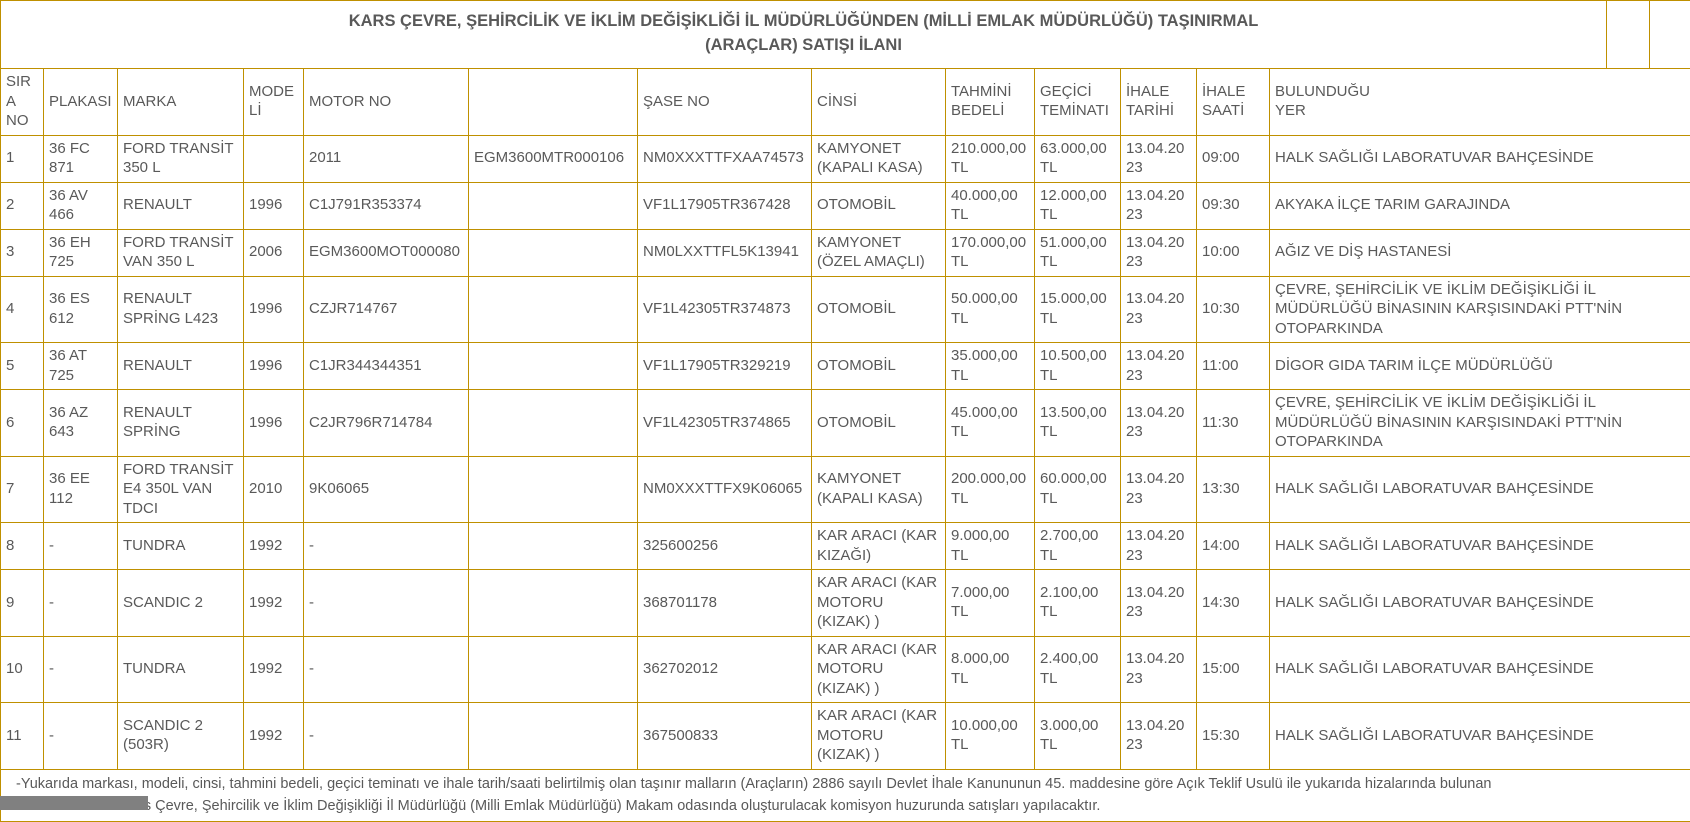 The height and width of the screenshot is (822, 1690). What do you see at coordinates (181, 309) in the screenshot?
I see `cell-marka: RENAULT SPRİNG L423` at bounding box center [181, 309].